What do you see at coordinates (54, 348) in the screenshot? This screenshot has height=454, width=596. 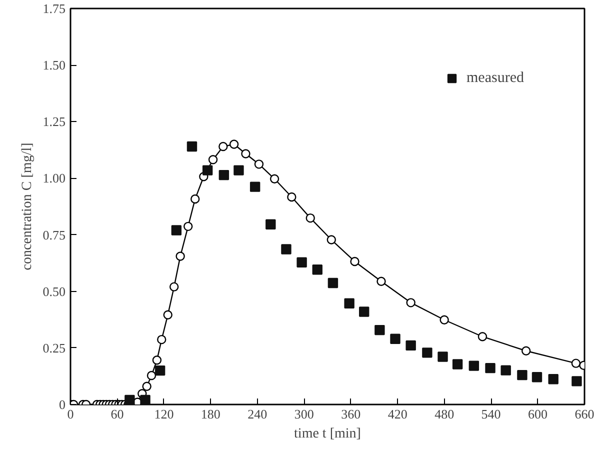 I see `y-tick-label: 0.25` at bounding box center [54, 348].